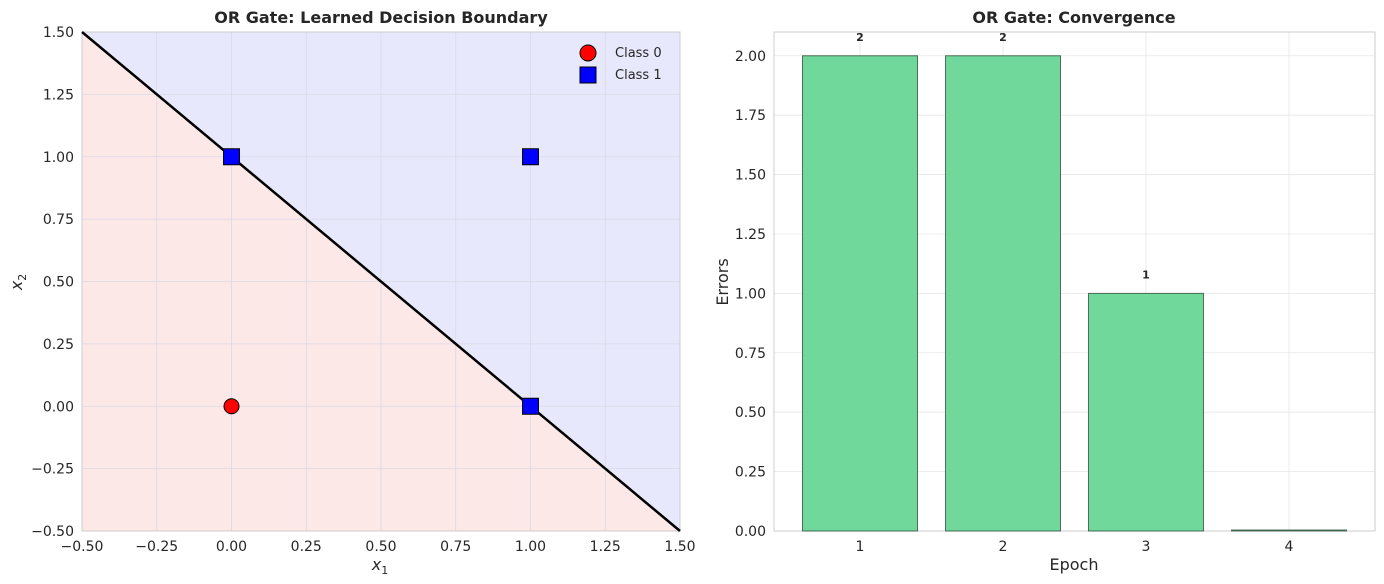 This screenshot has height=584, width=1384. I want to click on left-y-tick-label: 1.25, so click(58, 95).